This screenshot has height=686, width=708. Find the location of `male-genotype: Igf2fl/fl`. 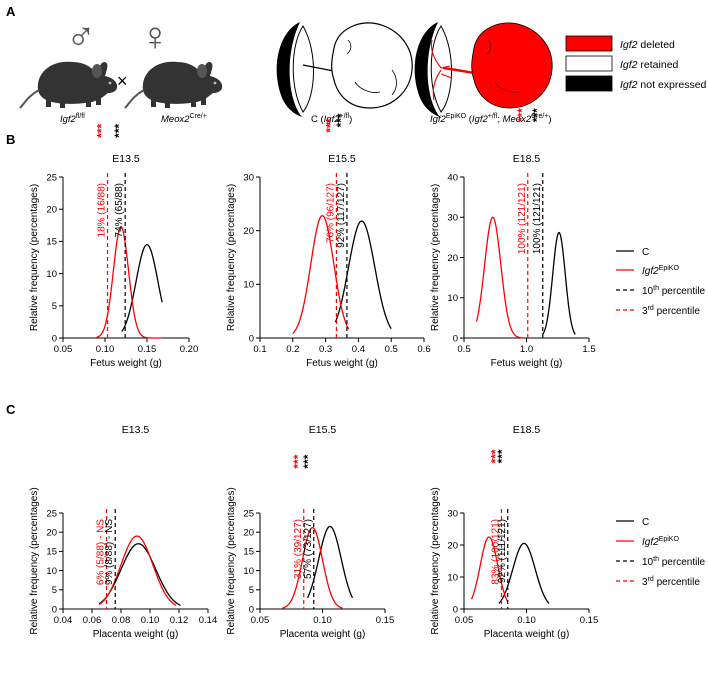

male-genotype: Igf2fl/fl is located at coordinates (72, 119).